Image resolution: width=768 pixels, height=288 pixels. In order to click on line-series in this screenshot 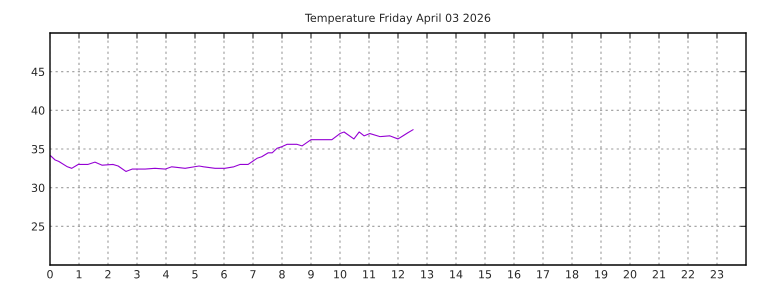, I will do `click(232, 150)`.